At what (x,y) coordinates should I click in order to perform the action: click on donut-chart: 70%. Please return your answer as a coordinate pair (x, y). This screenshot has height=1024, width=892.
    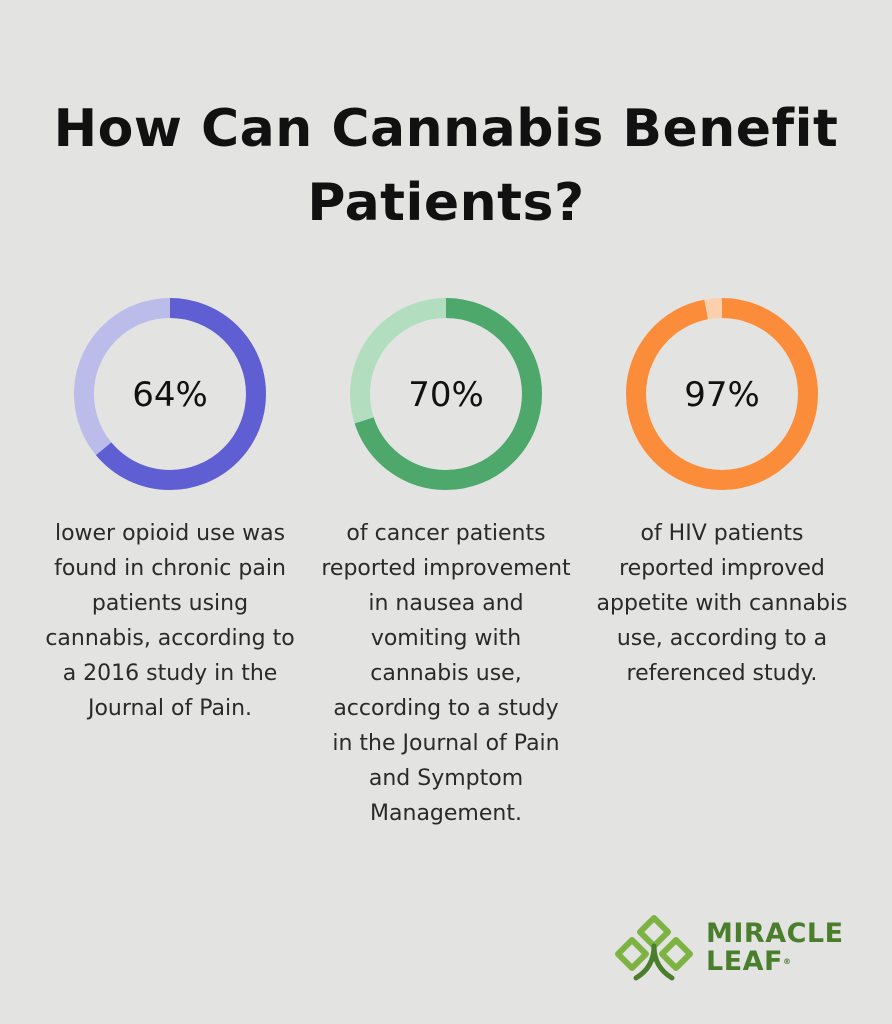
    Looking at the image, I should click on (446, 394).